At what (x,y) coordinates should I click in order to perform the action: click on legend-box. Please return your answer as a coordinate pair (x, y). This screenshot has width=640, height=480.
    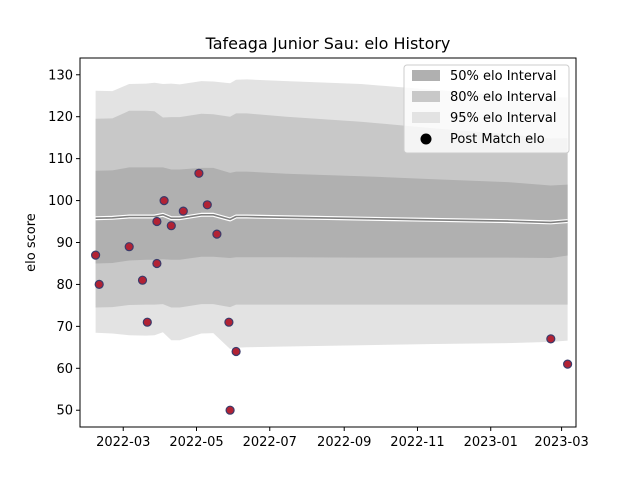
    Looking at the image, I should click on (486, 109).